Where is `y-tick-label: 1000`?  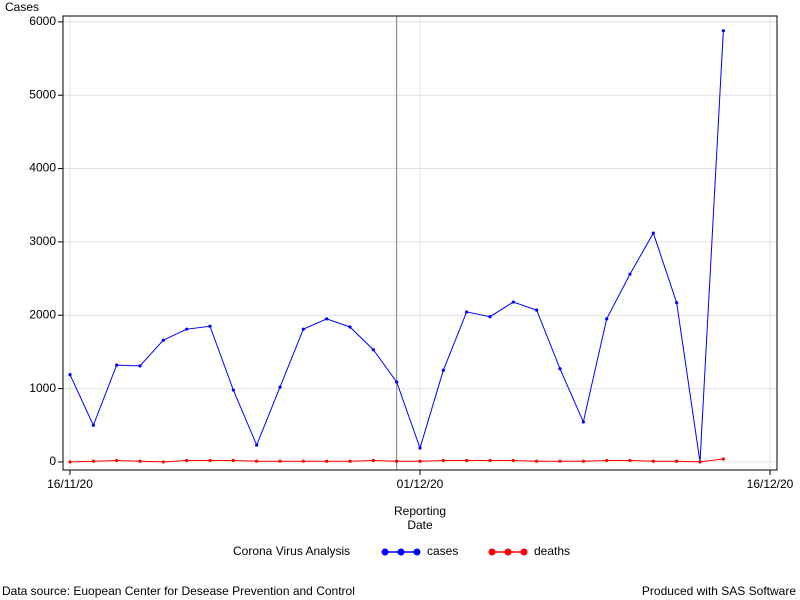
y-tick-label: 1000 is located at coordinates (42, 388).